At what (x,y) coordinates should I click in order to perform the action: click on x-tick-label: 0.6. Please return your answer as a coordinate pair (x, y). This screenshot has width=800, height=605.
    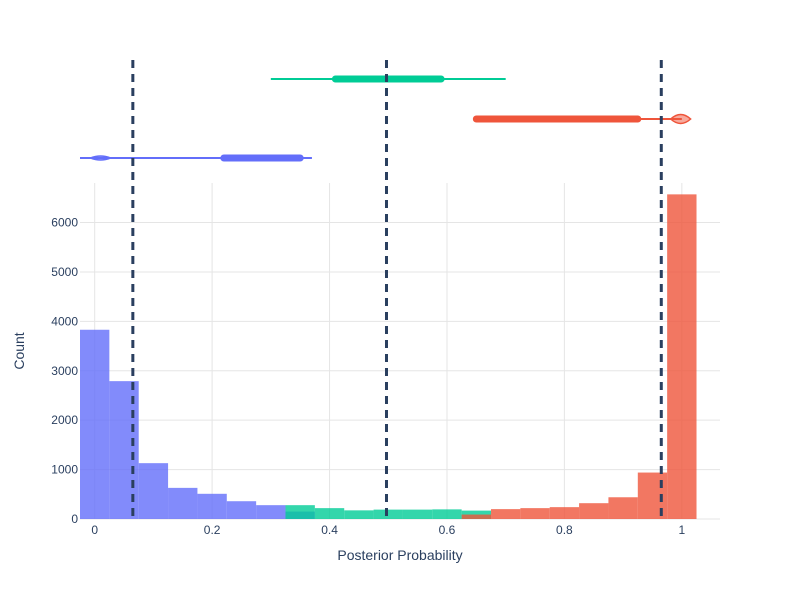
    Looking at the image, I should click on (447, 530).